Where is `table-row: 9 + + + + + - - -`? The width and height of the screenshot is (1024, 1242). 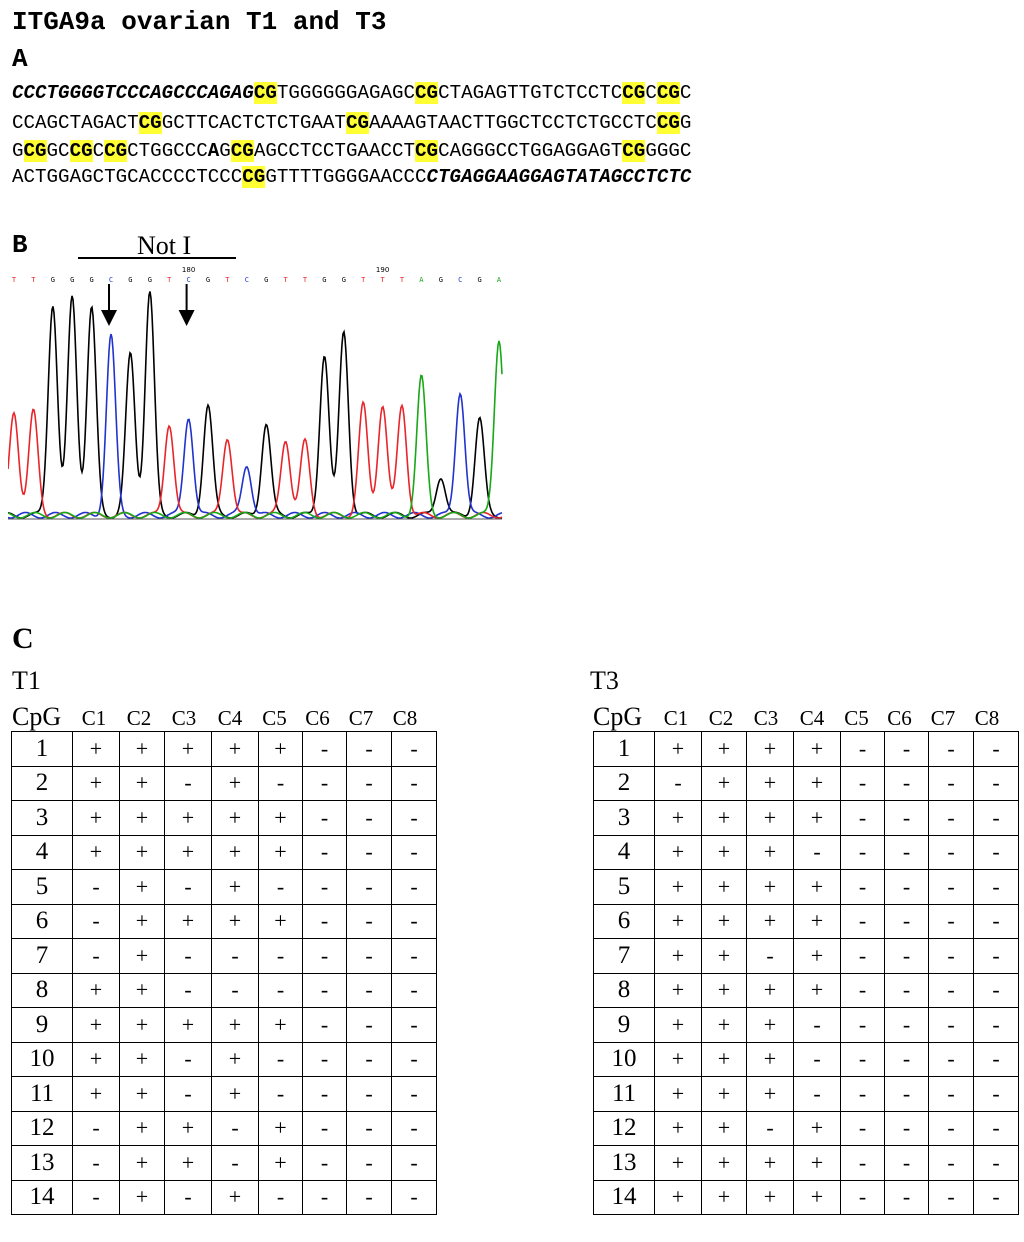 table-row: 9 + + + + + - - - is located at coordinates (224, 1025).